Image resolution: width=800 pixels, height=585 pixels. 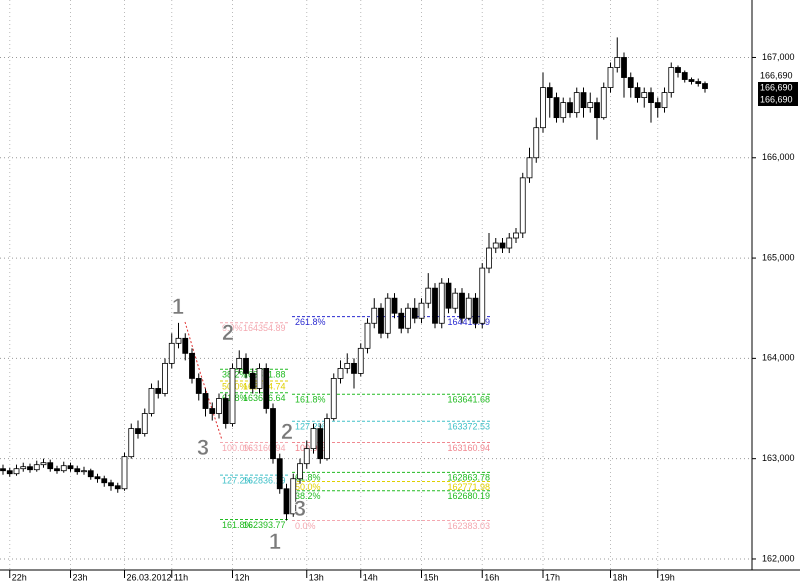 I want to click on price-box, so click(x=778, y=88).